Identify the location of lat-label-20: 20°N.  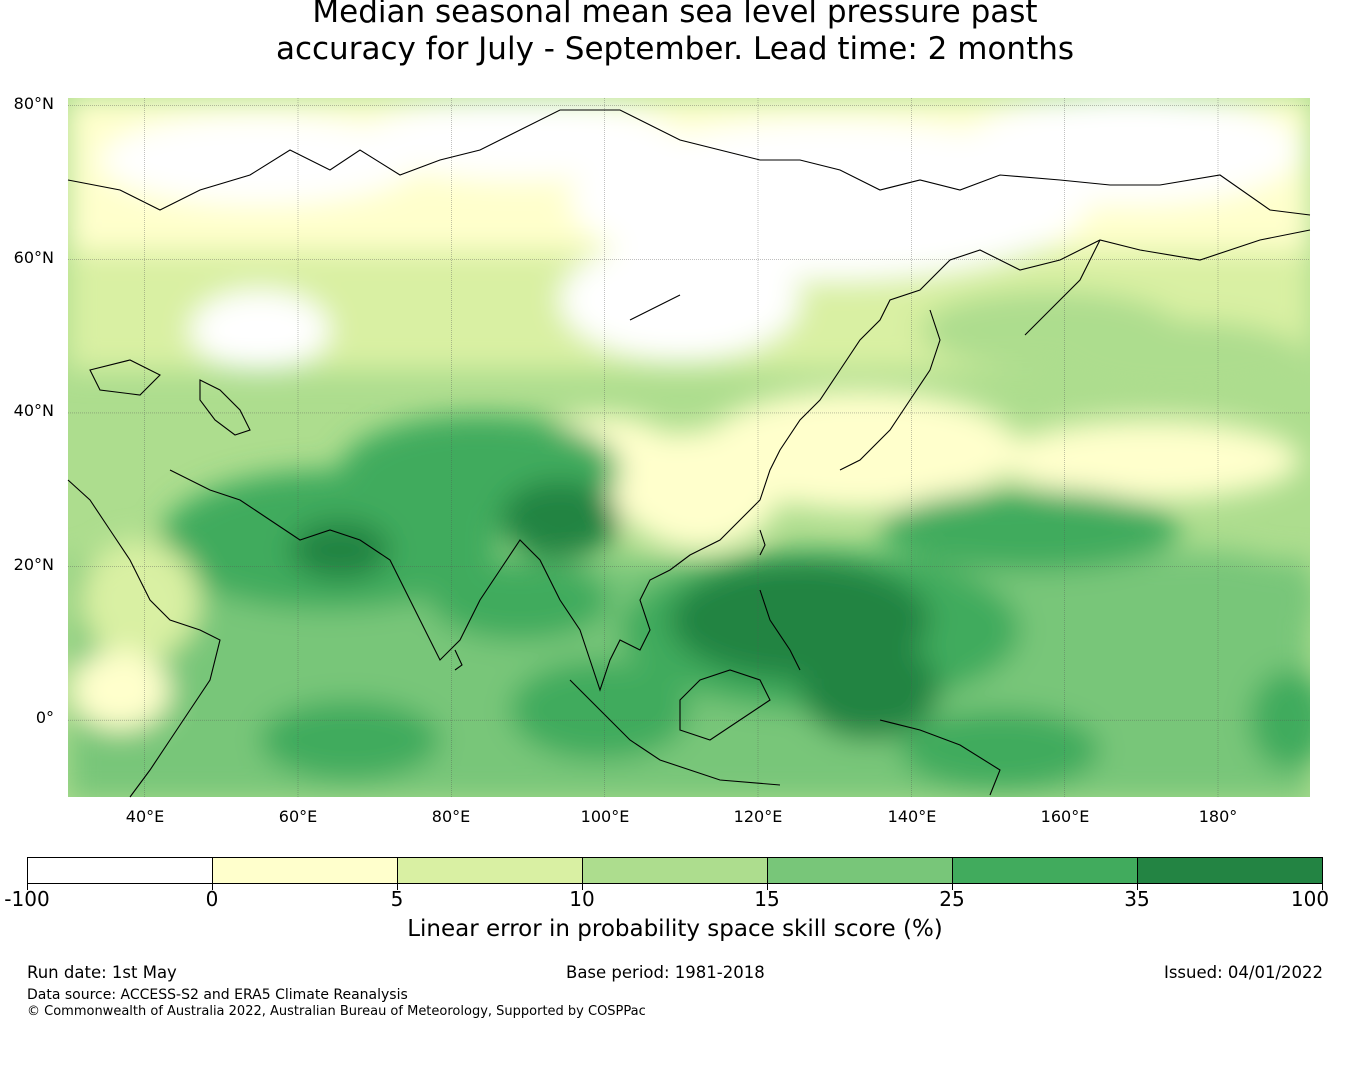
(33, 564).